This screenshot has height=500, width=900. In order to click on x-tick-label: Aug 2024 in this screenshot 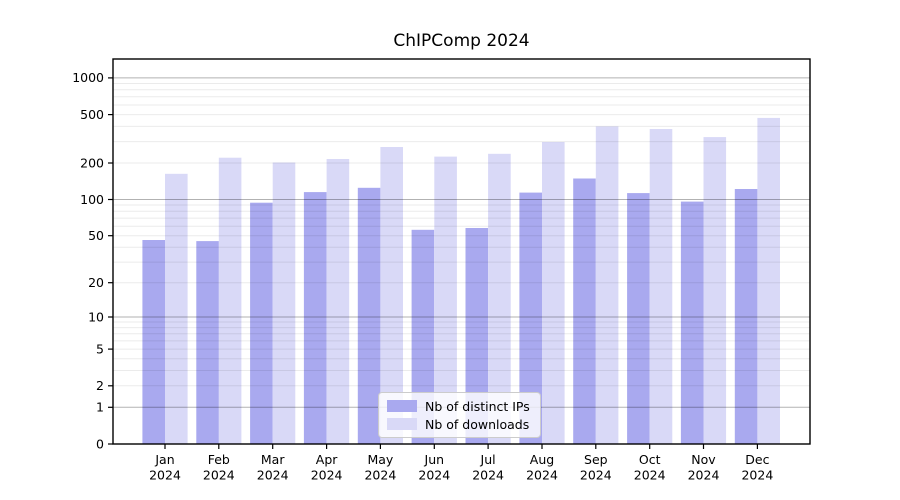, I will do `click(542, 467)`.